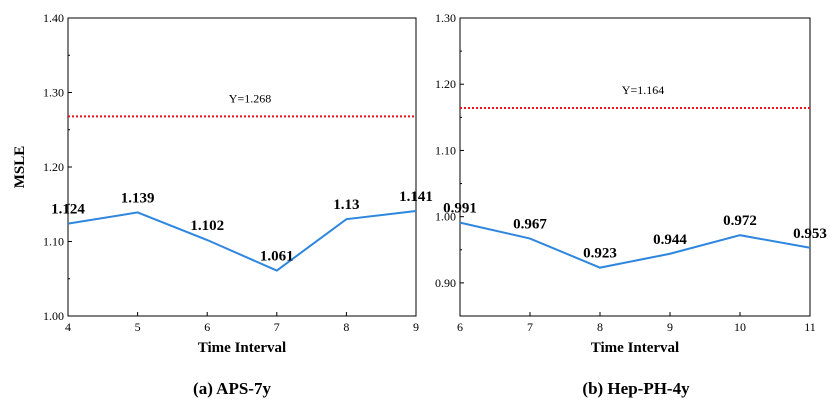  I want to click on data-label: 1.13, so click(346, 205).